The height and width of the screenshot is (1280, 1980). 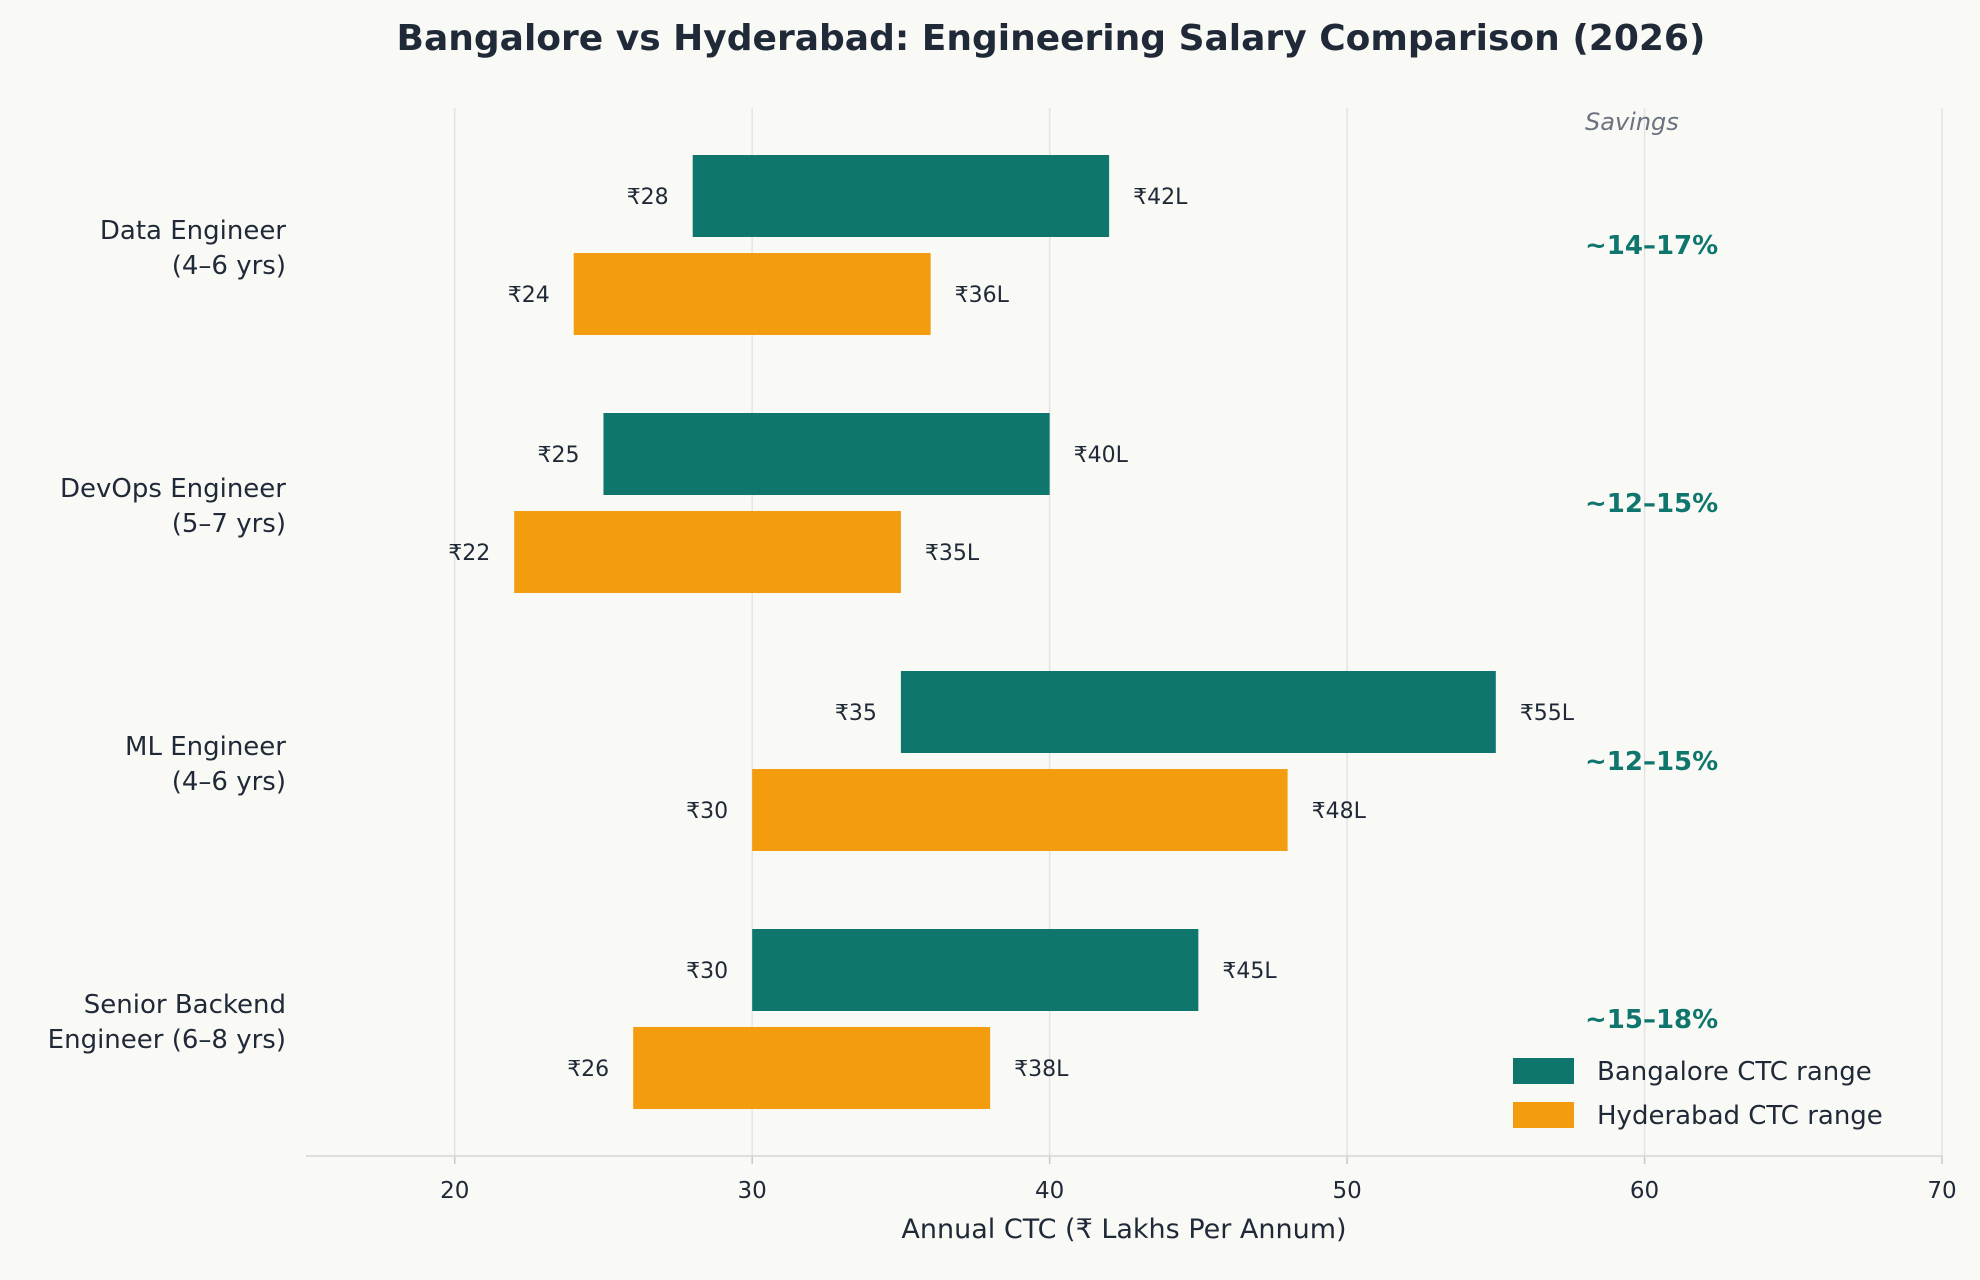 I want to click on x-tick-label: 70, so click(x=1941, y=1191).